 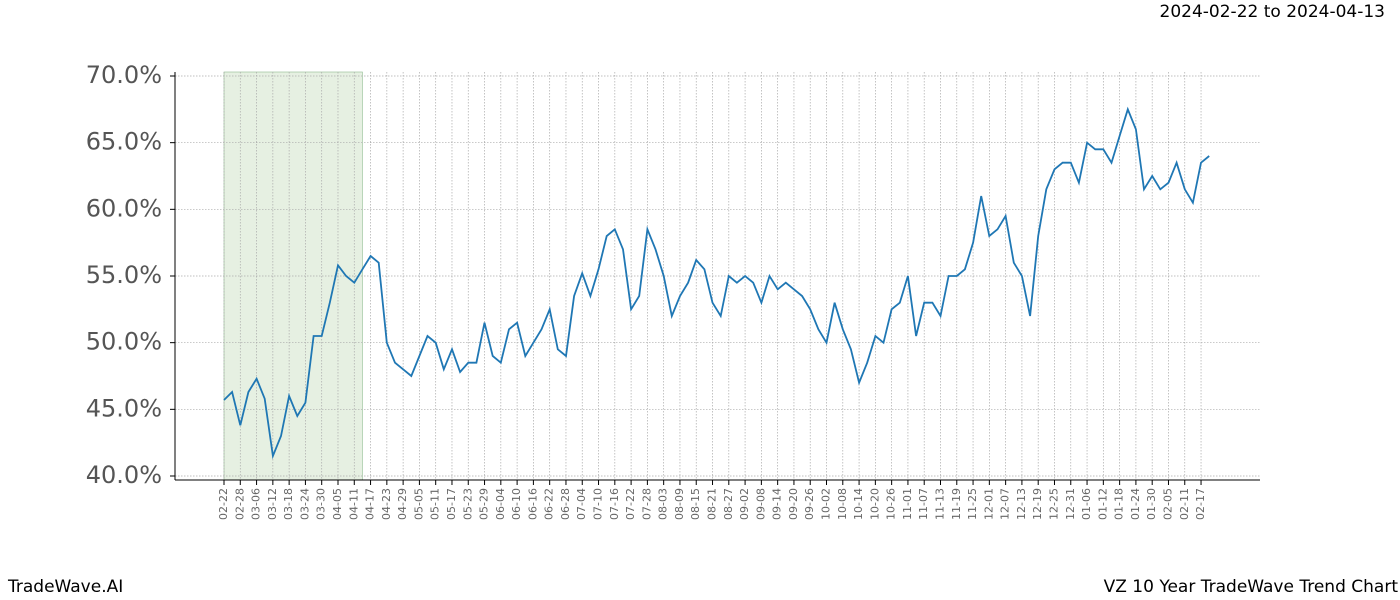 I want to click on x-tick-label: 01-06, so click(x=1086, y=504).